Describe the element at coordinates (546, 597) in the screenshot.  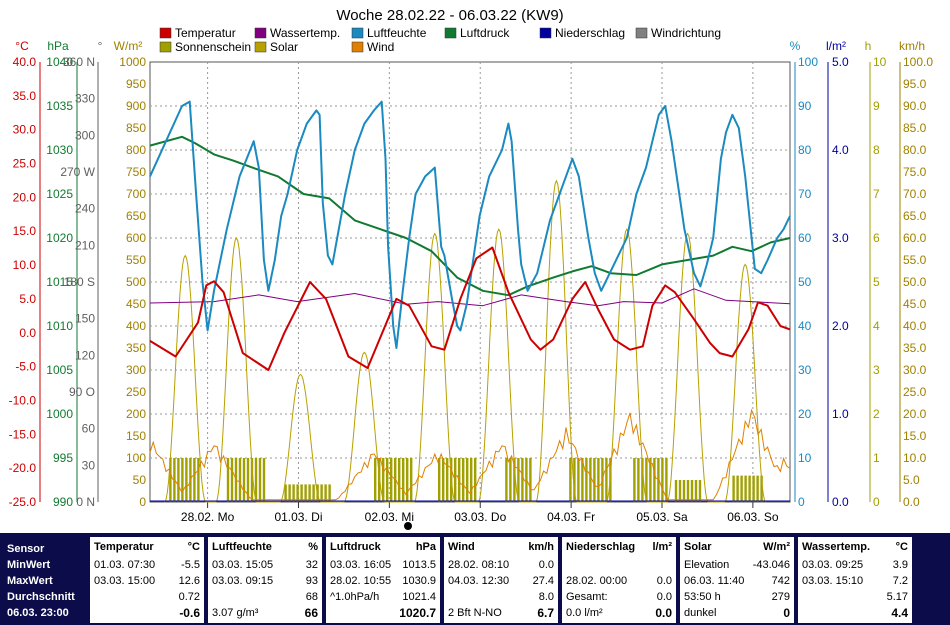
I see `wind-avg: 8.0` at that location.